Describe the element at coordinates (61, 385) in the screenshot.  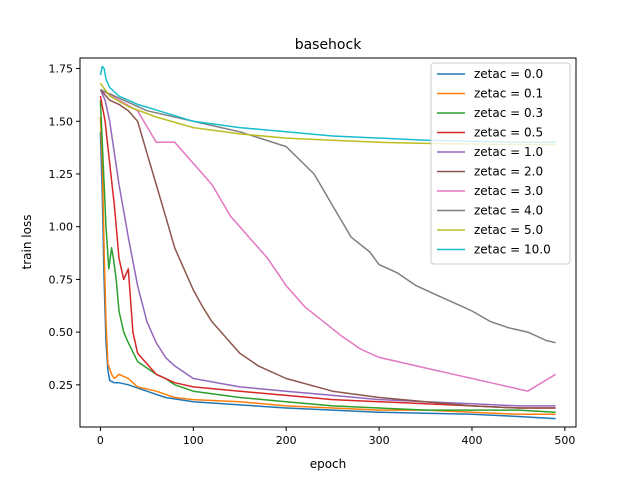
I see `y-tick-label: 0.25` at that location.